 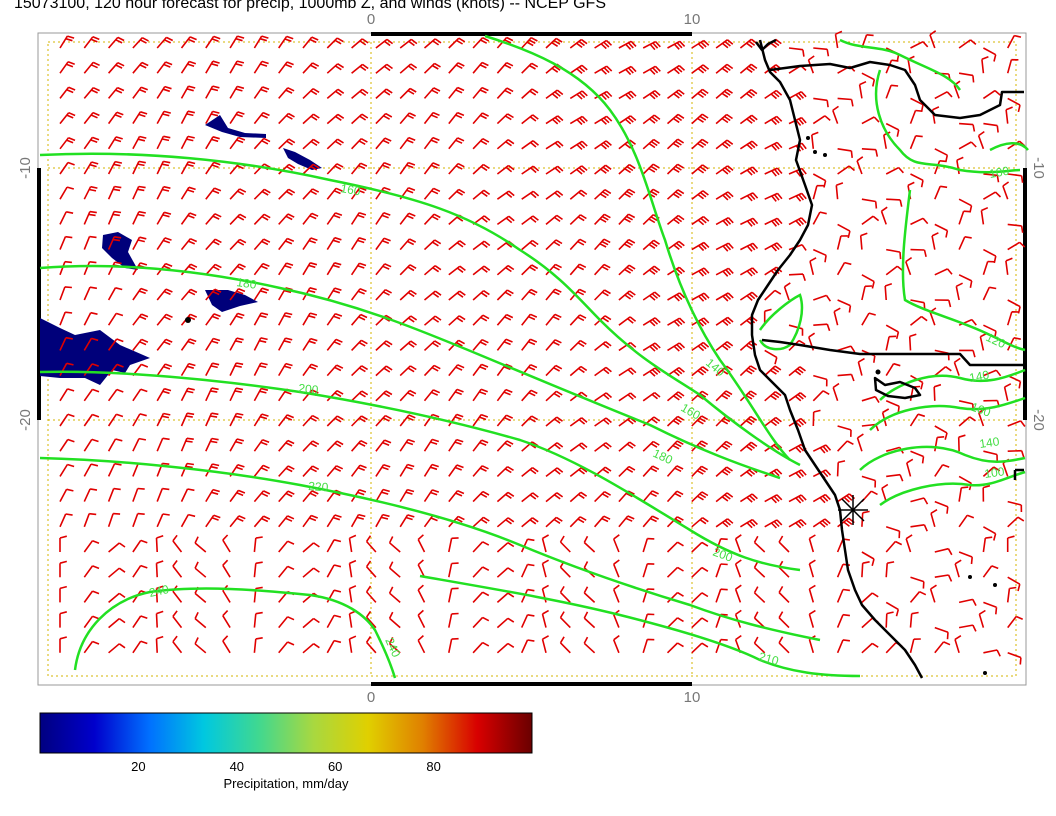 I want to click on right-tick-minus20: -20, so click(x=1038, y=420).